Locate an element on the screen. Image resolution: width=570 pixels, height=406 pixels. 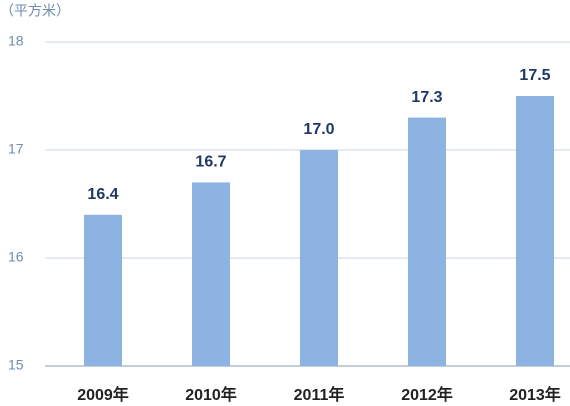
x-tick-label: 2013年 is located at coordinates (535, 394).